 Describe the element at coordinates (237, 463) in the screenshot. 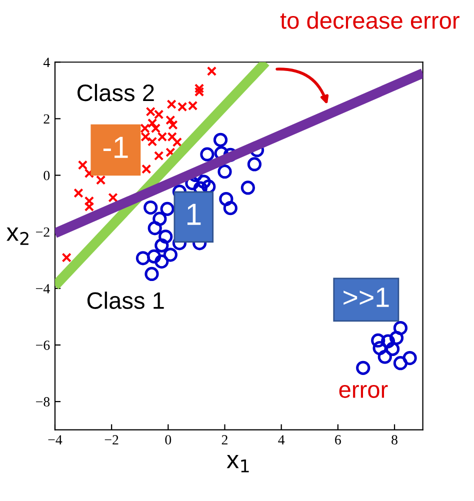

I see `x-axis-title: x$_{1}$` at that location.